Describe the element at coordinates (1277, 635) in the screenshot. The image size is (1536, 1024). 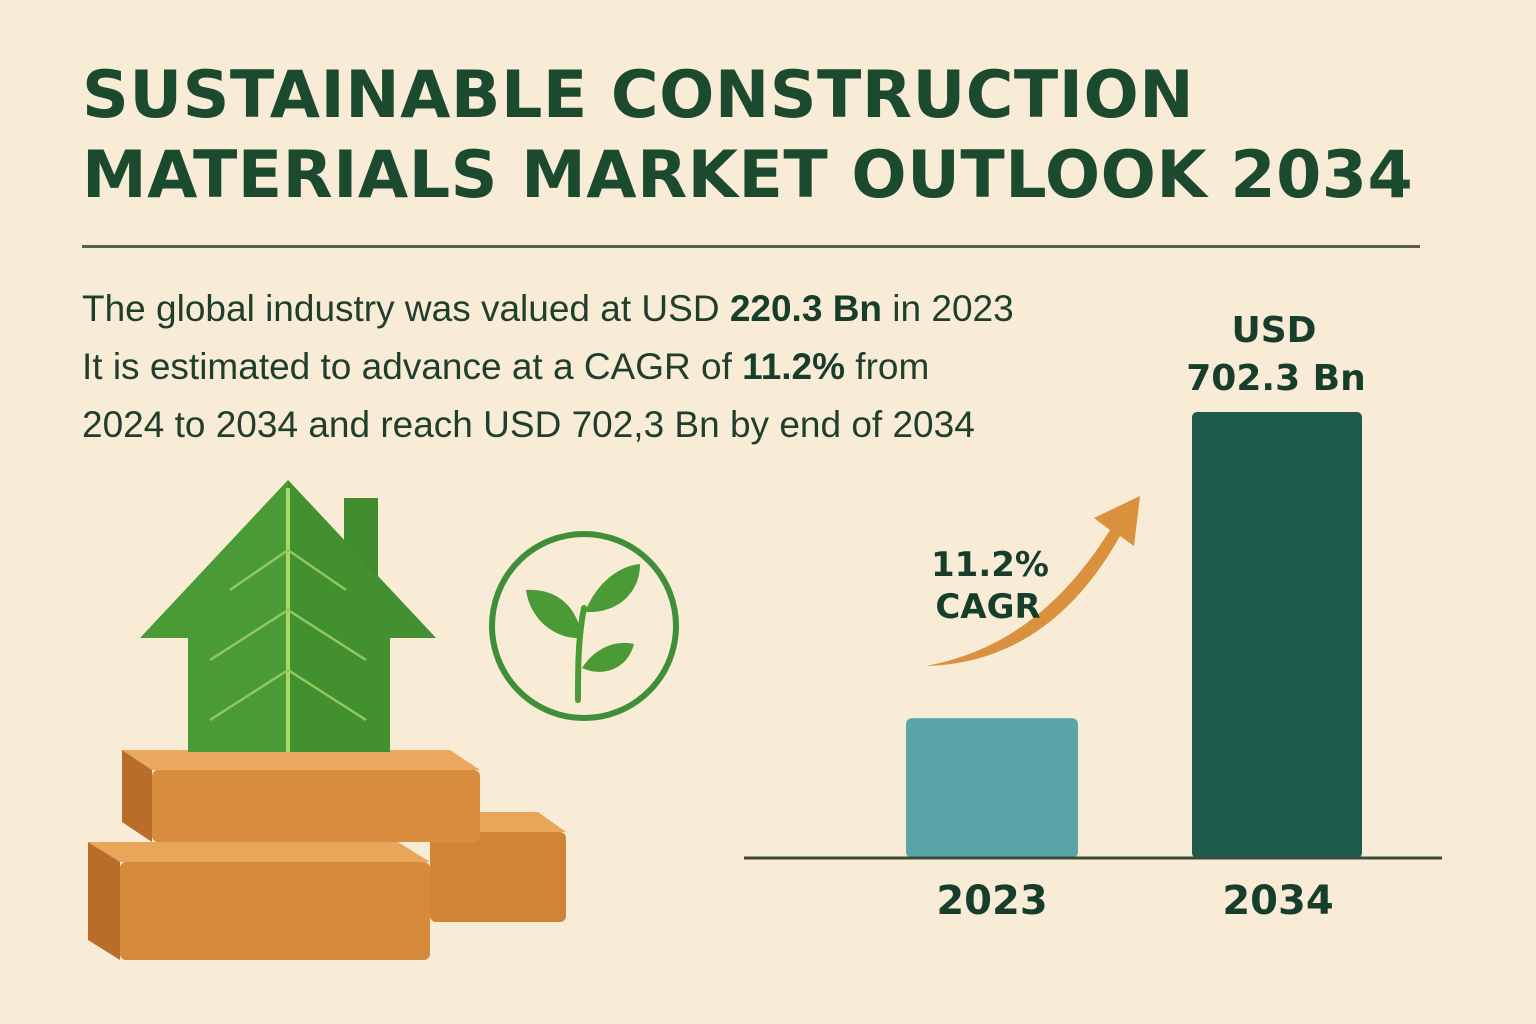
I see `bar-2034` at that location.